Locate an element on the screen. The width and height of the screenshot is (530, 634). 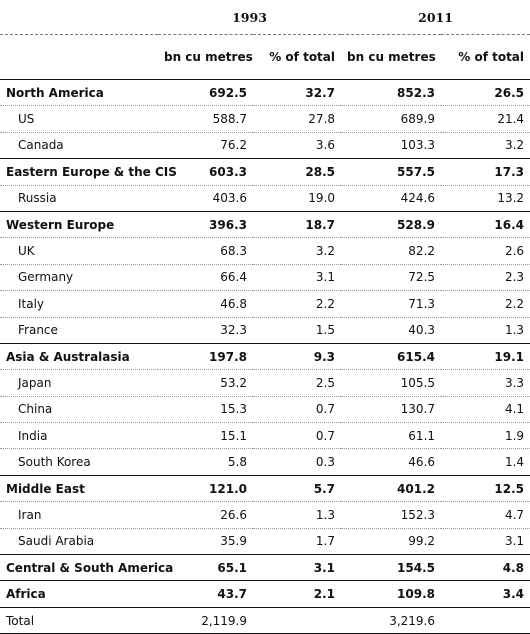
region-row: North America 692.5 32.7 852.3 26.5 is located at coordinates (265, 93).